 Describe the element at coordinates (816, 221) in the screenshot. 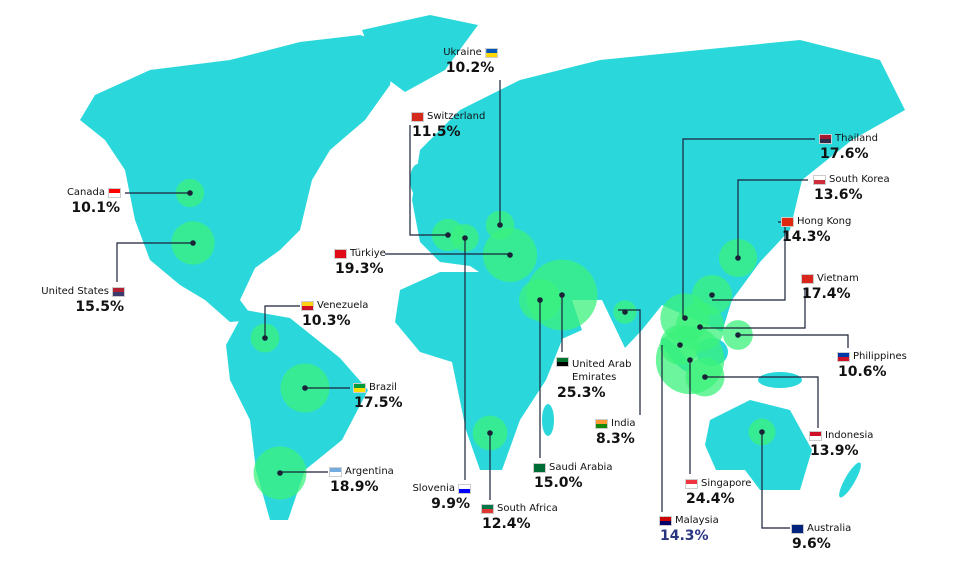

I see `country-name-row: Hong Kong` at that location.